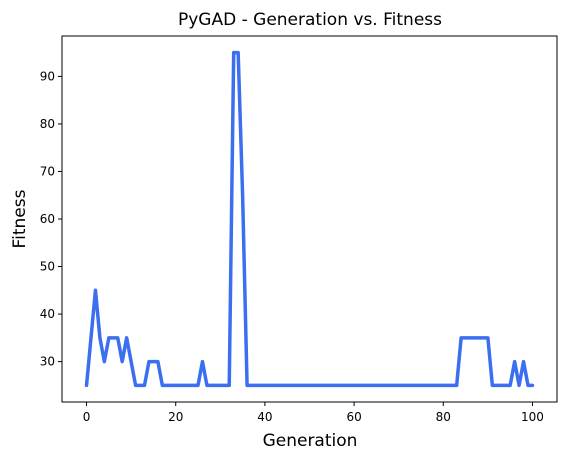 This screenshot has width=567, height=461. Describe the element at coordinates (532, 417) in the screenshot. I see `x-tick-label: 100` at that location.